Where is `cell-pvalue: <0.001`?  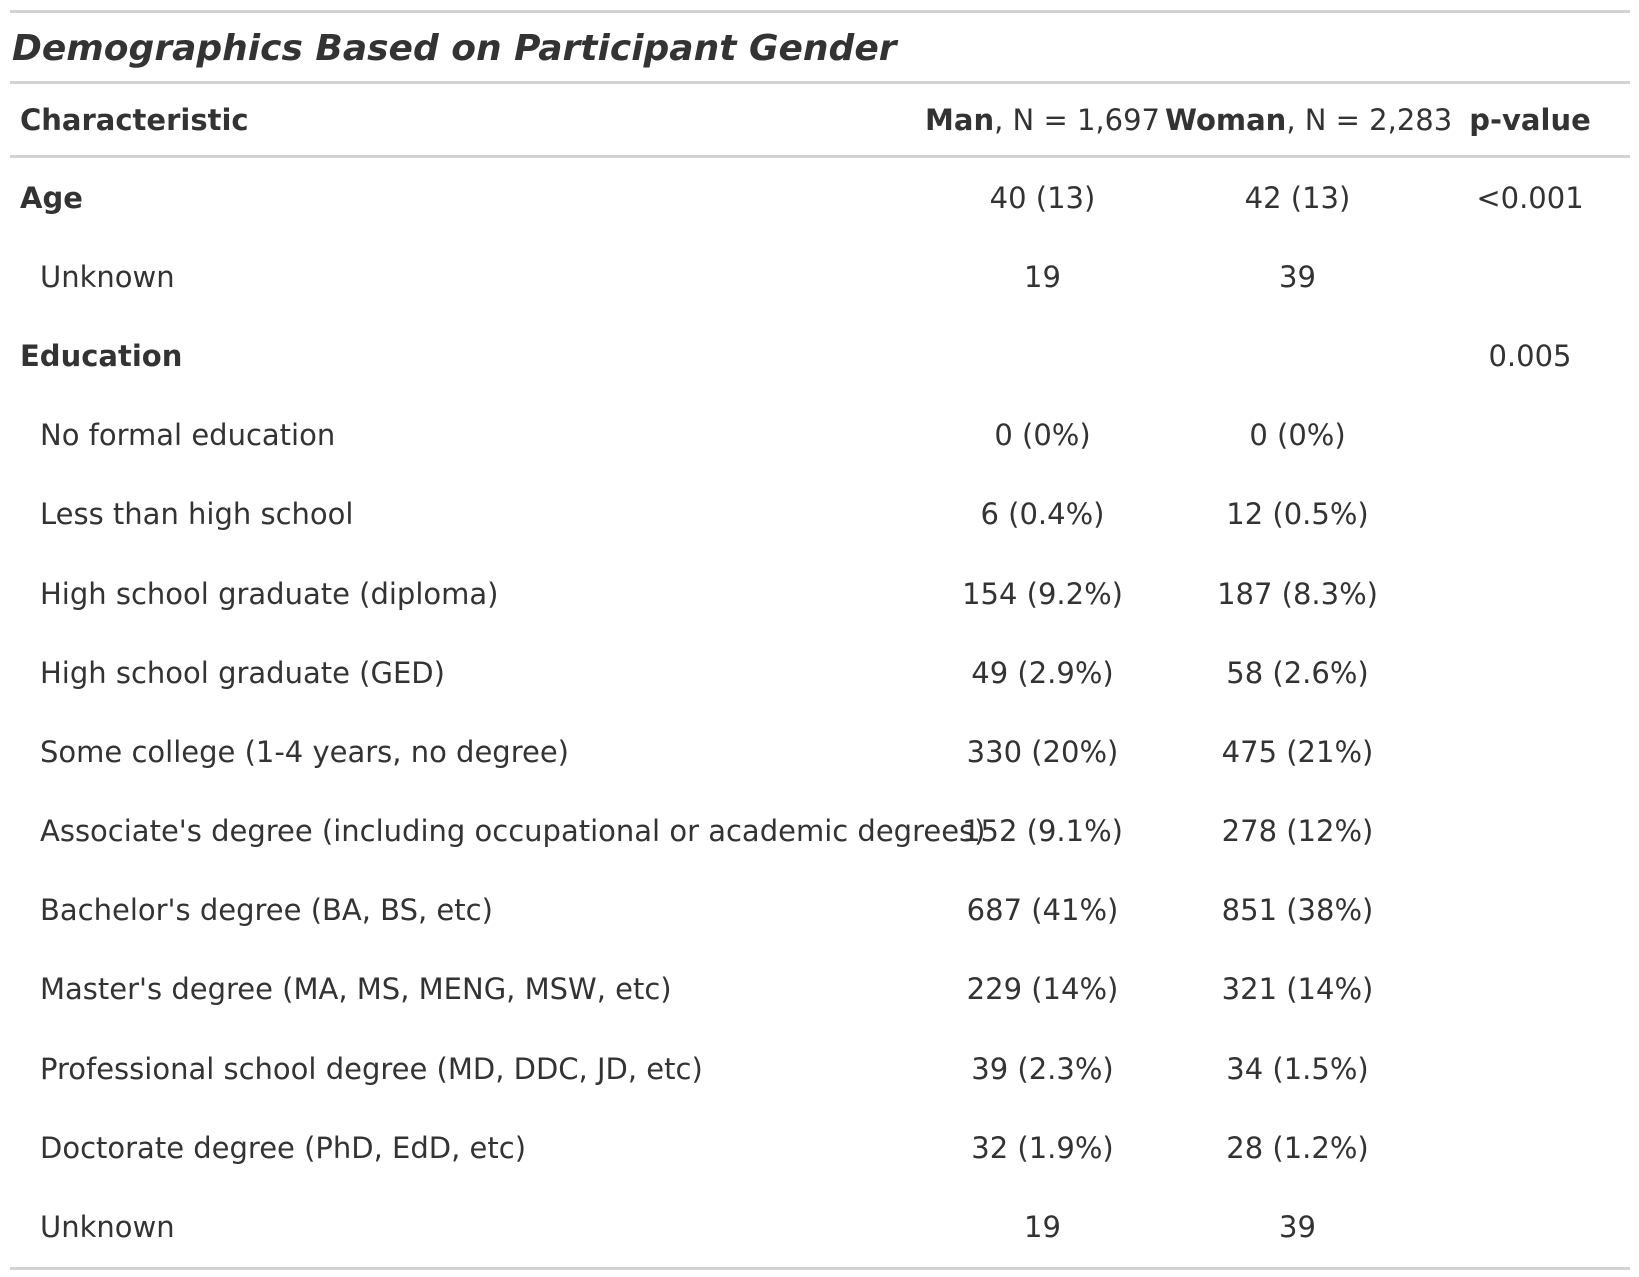 cell-pvalue: <0.001 is located at coordinates (1530, 197).